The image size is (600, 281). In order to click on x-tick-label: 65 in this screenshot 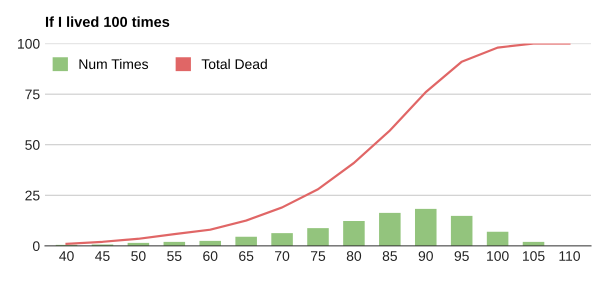, I will do `click(246, 256)`.